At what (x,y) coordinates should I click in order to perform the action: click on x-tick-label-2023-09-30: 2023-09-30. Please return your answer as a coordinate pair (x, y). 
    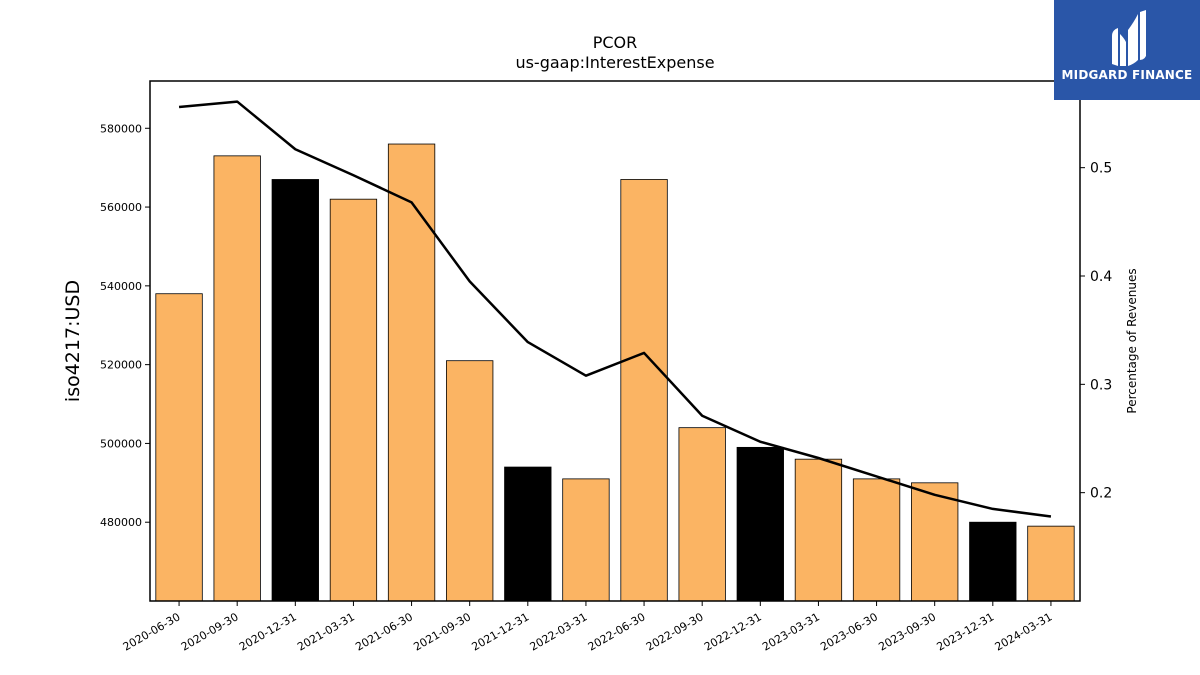
    Looking at the image, I should click on (907, 631).